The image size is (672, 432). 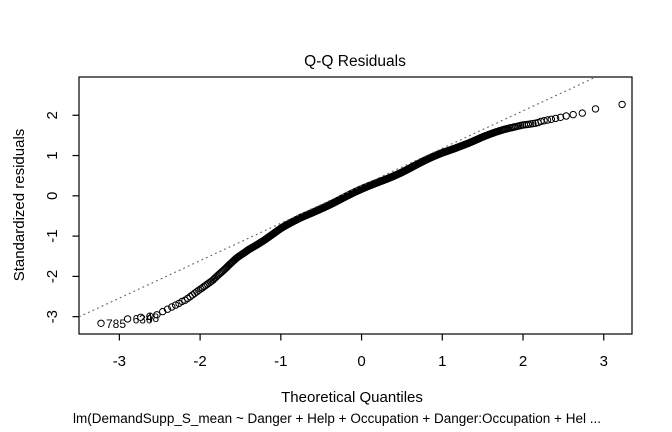 What do you see at coordinates (52, 276) in the screenshot?
I see `y-tick-label: -2` at bounding box center [52, 276].